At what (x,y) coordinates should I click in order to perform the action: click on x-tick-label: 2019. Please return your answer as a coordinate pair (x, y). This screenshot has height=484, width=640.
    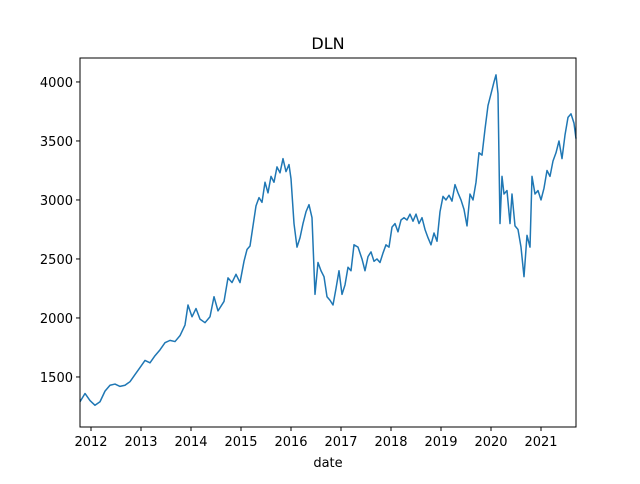
    Looking at the image, I should click on (440, 442).